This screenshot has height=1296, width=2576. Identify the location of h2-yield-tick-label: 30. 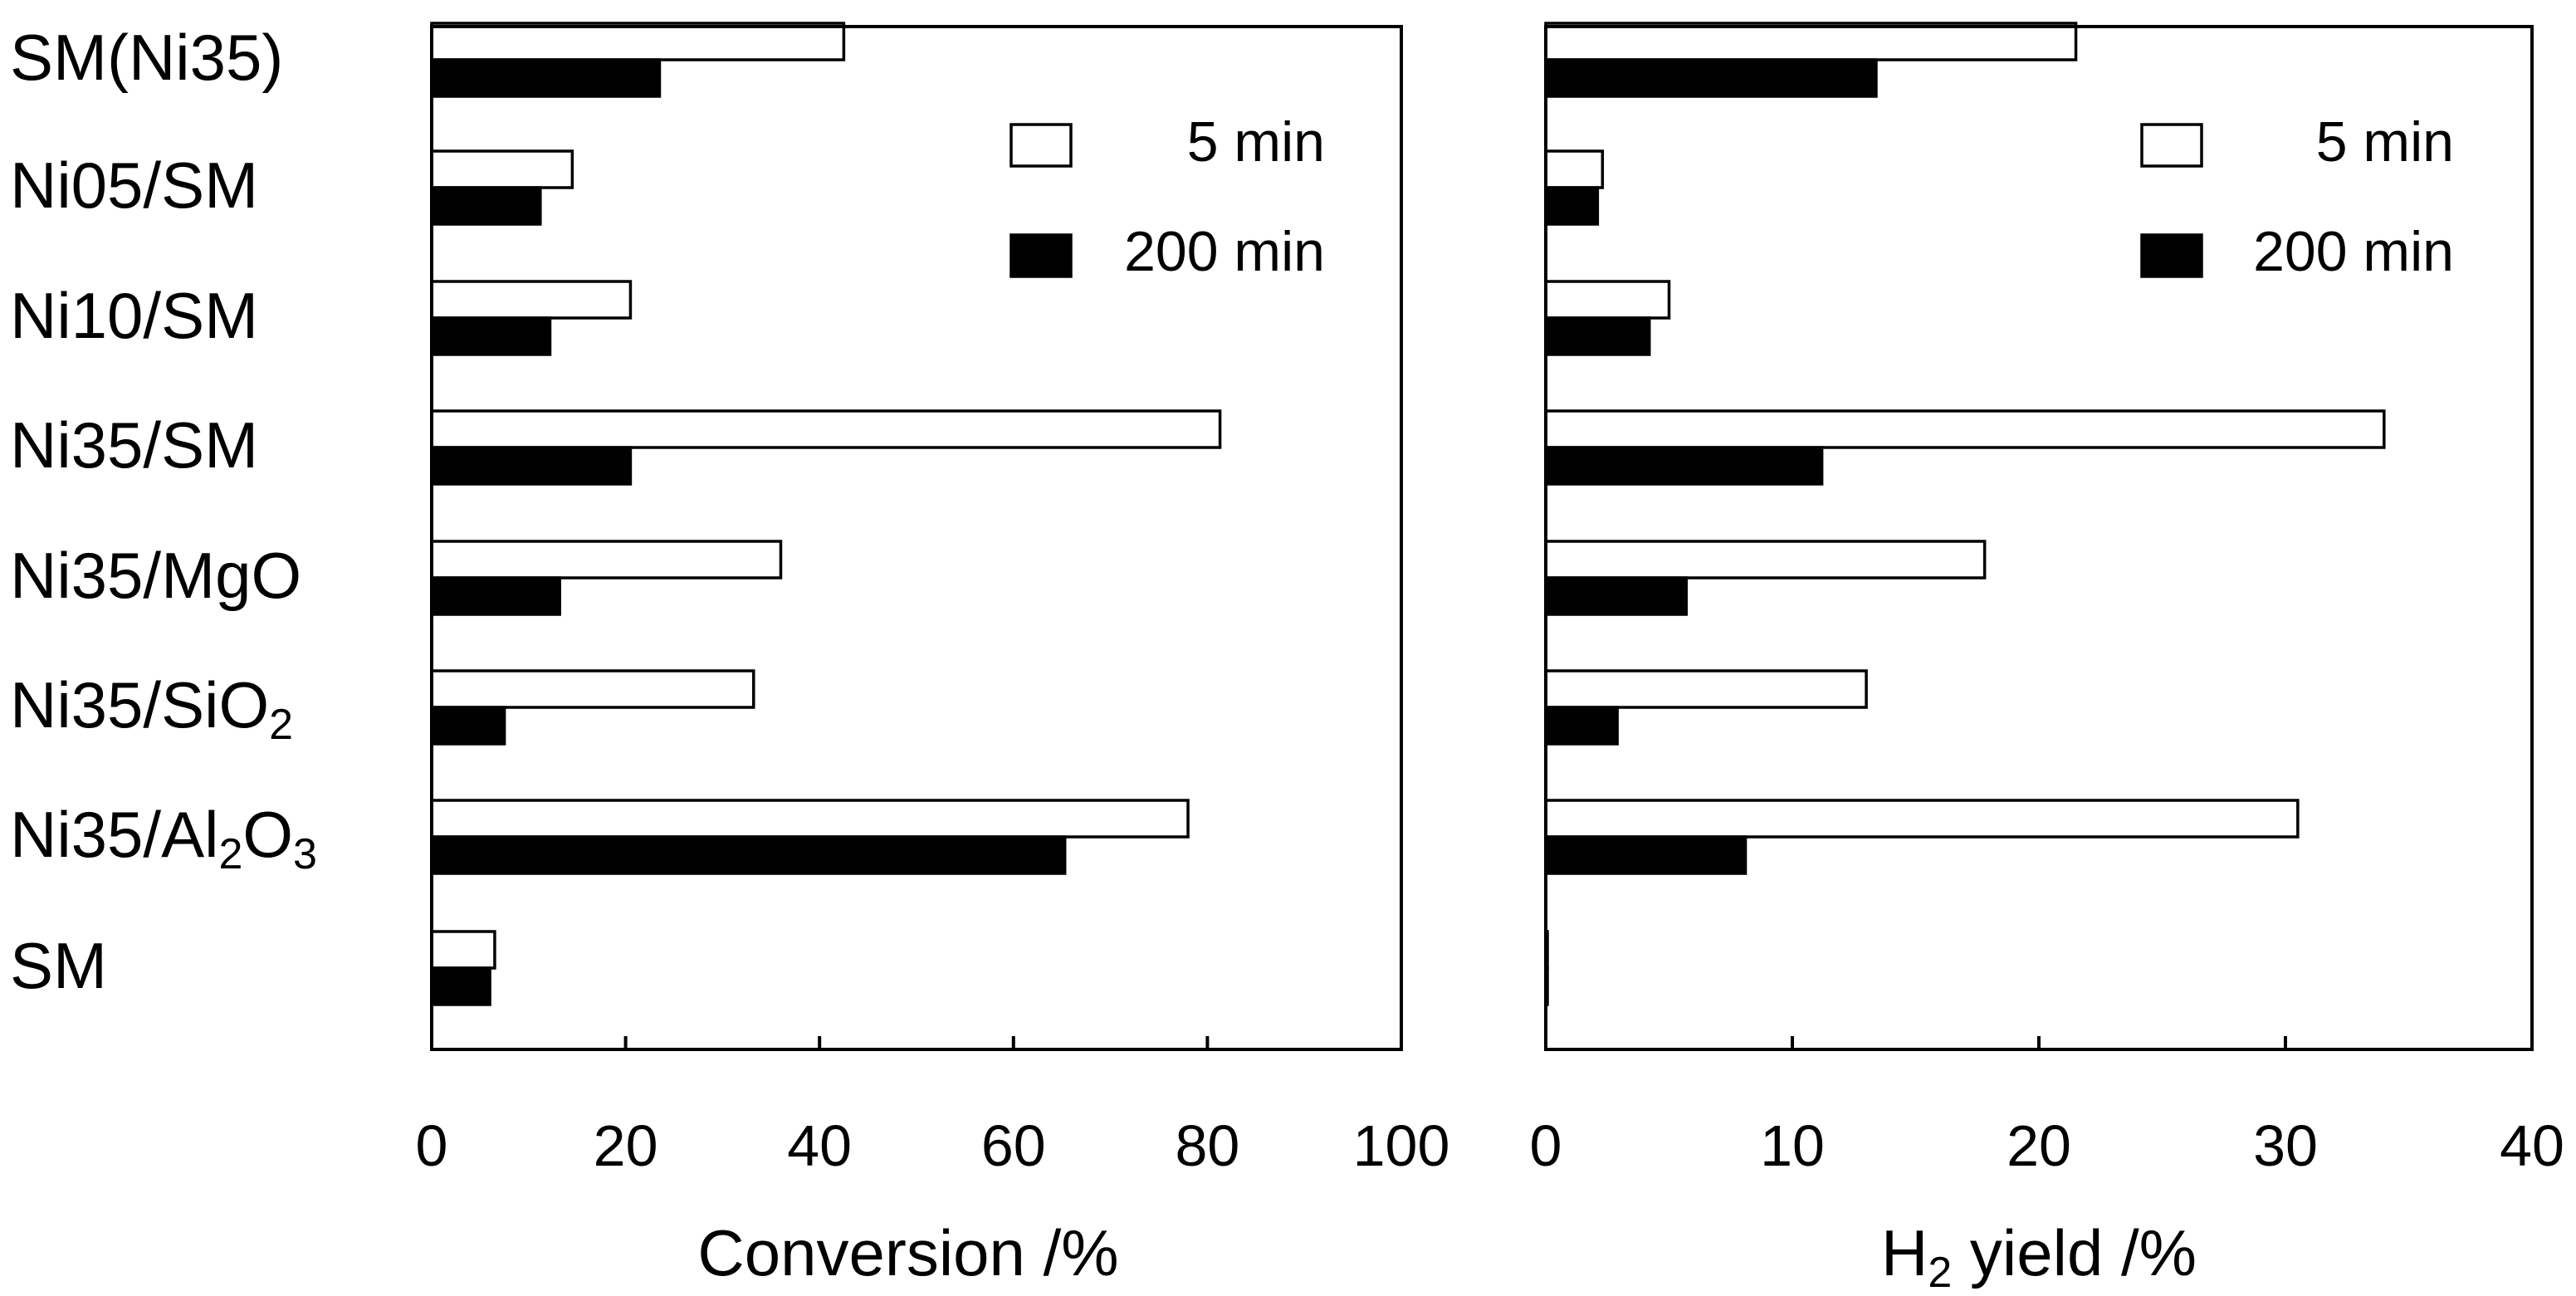
(2285, 1145).